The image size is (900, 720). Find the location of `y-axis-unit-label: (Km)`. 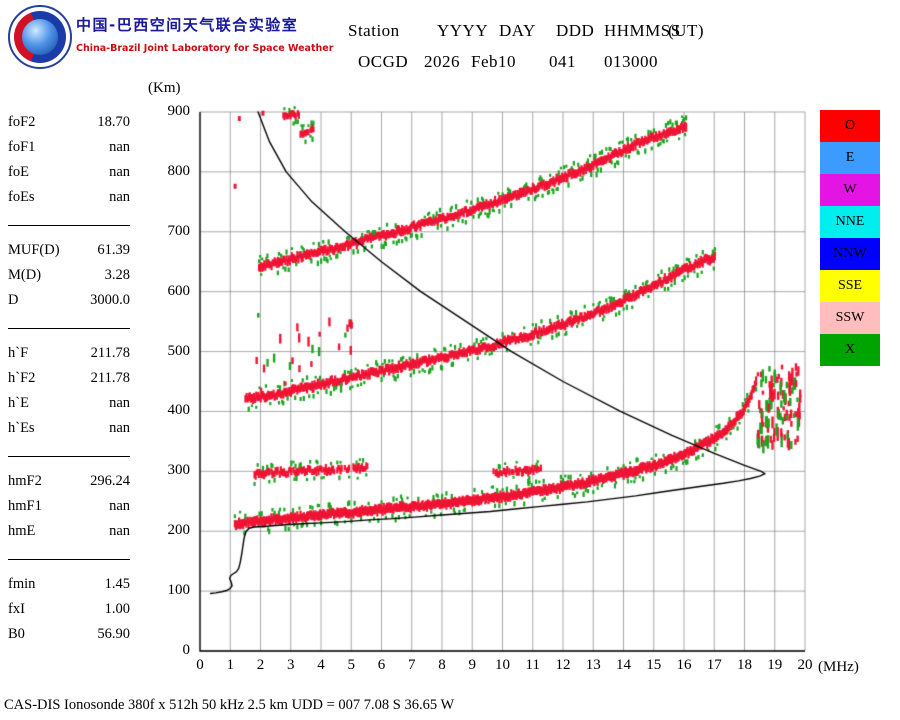

y-axis-unit-label: (Km) is located at coordinates (164, 88).